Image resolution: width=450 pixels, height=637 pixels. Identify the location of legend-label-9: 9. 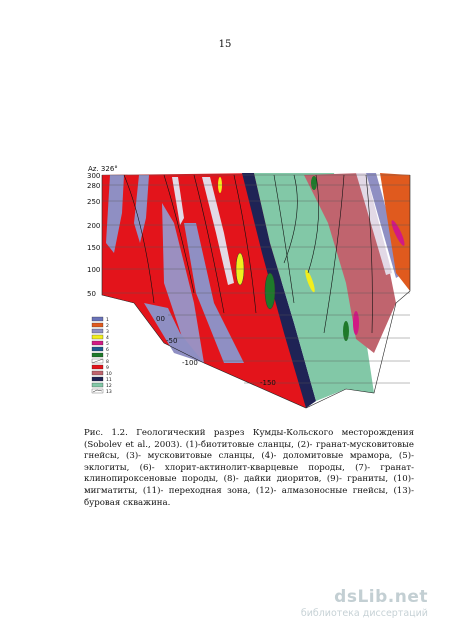
(107, 368).